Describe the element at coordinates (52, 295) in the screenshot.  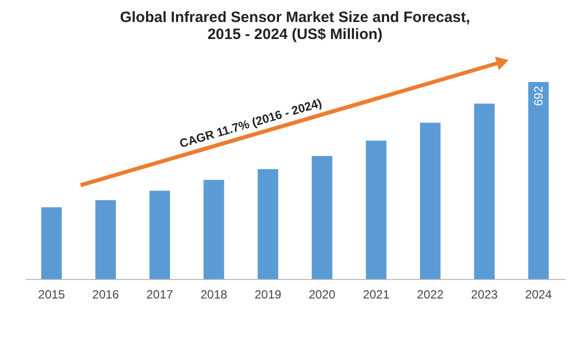
I see `x-tick-label: 2015` at that location.